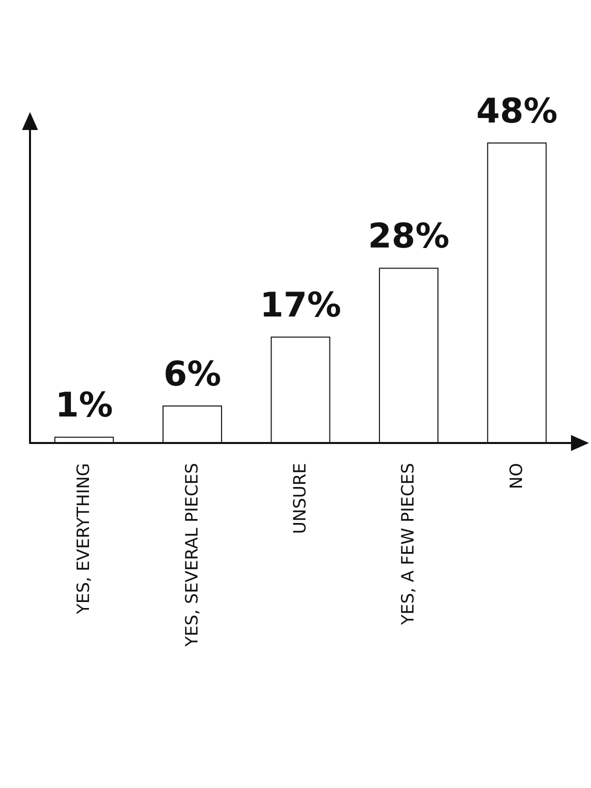 This screenshot has width=591, height=788. Describe the element at coordinates (300, 498) in the screenshot. I see `x-tick-label: UNSURE` at that location.